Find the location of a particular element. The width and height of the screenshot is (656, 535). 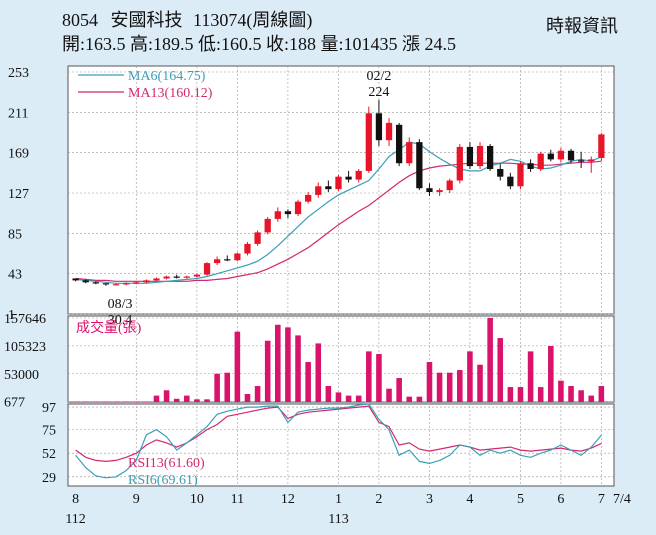

x-tick-label: 7/4 is located at coordinates (622, 499).